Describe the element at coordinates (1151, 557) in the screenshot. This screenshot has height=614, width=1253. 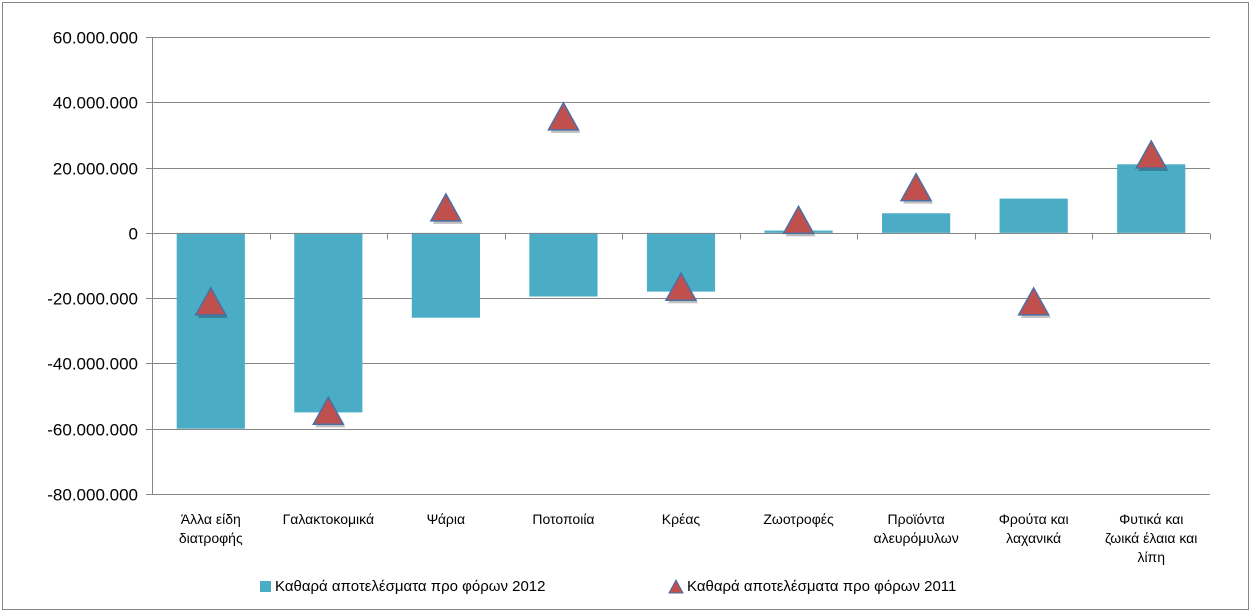
I see `x-category-label: λίπη` at that location.